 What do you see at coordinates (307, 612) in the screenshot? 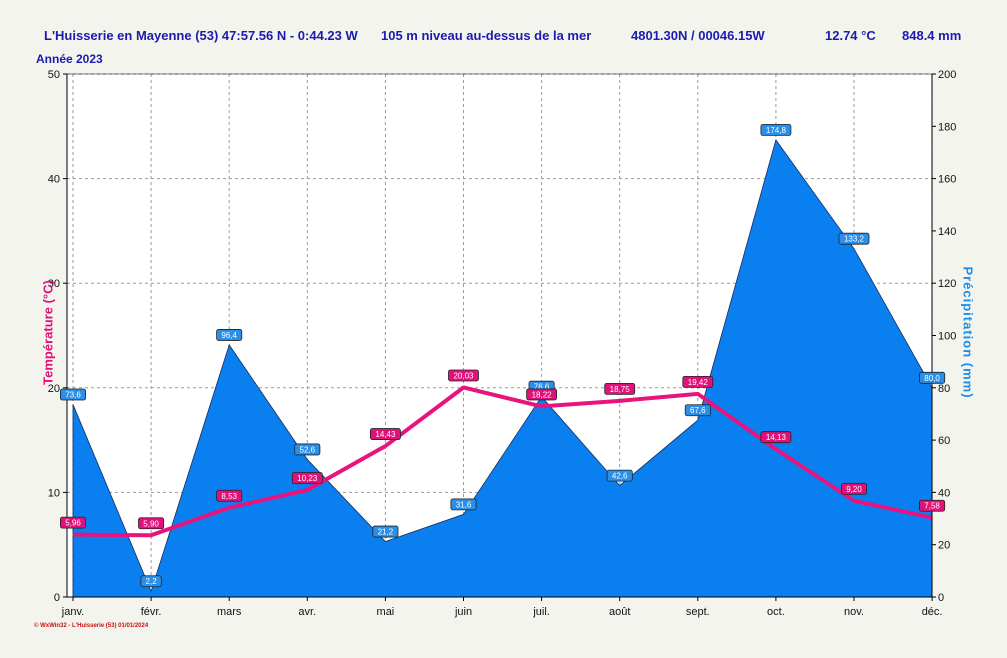
I see `x-tick-label: avr.` at bounding box center [307, 612].